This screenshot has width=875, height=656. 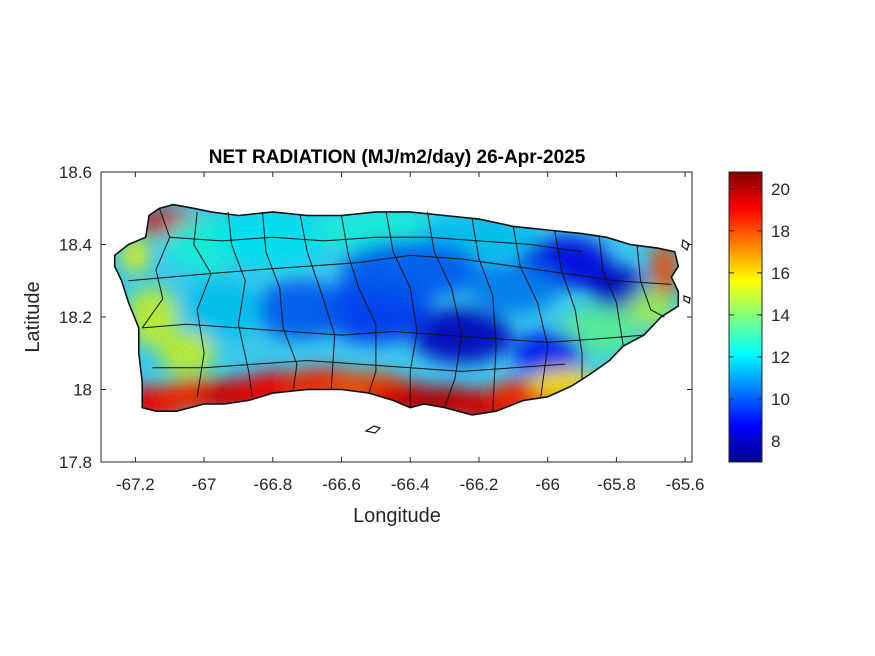 What do you see at coordinates (780, 189) in the screenshot?
I see `colorbar-tick-label: 20` at bounding box center [780, 189].